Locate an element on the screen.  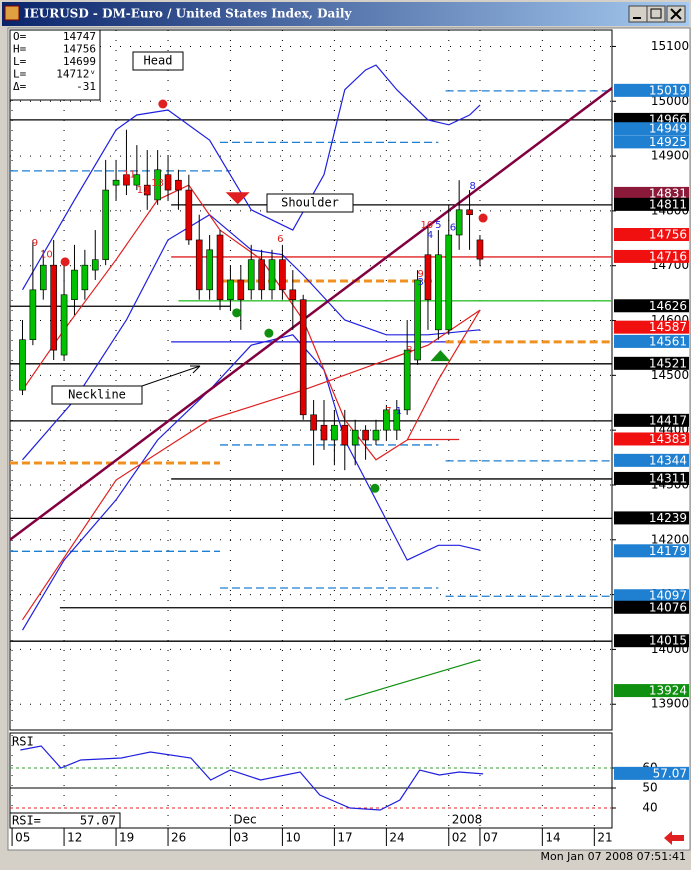
x-tick-label: 26 is located at coordinates (178, 838).